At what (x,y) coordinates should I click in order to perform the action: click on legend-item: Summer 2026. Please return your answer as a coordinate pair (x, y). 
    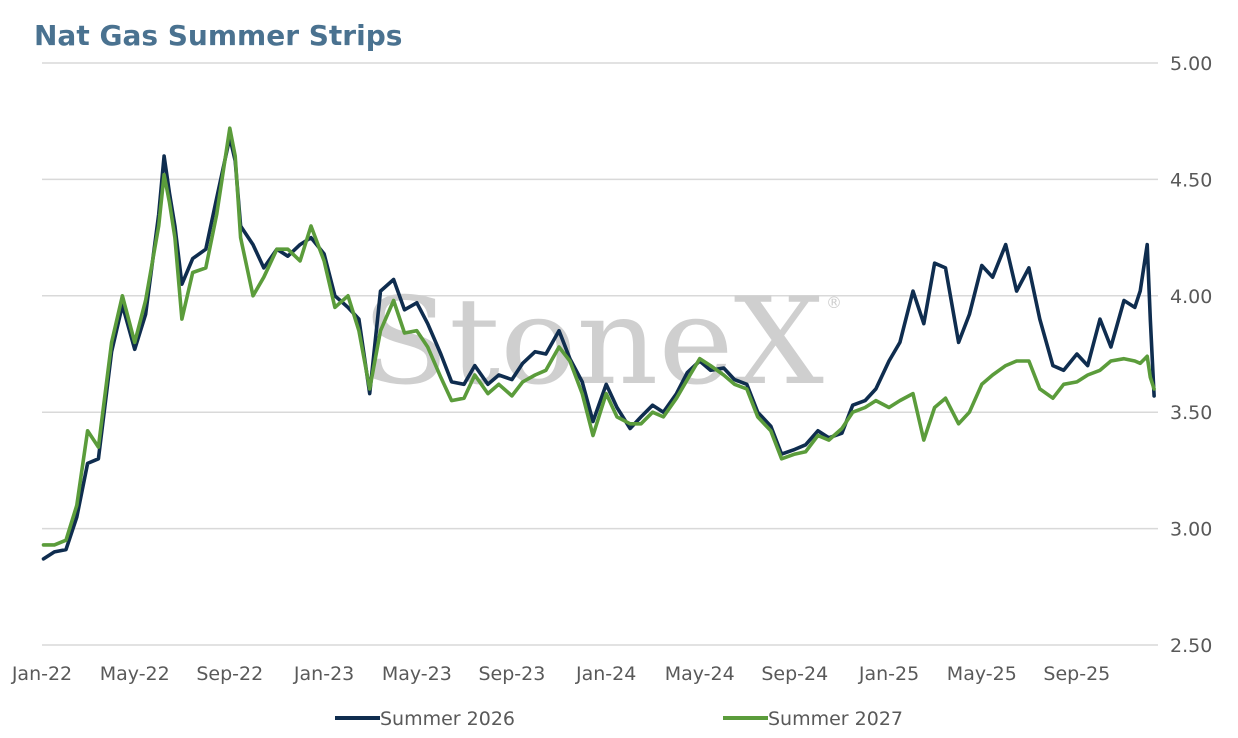
    Looking at the image, I should click on (425, 719).